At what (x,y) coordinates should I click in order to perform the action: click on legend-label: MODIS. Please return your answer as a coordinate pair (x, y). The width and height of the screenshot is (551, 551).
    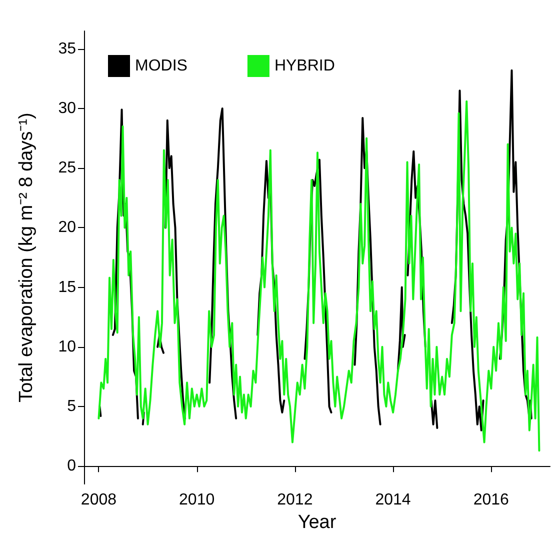
    Looking at the image, I should click on (161, 66).